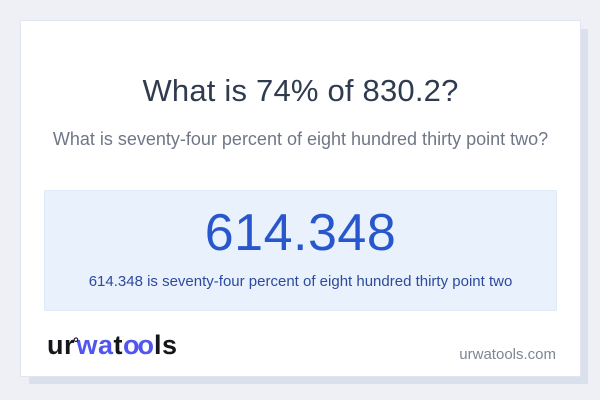  Describe the element at coordinates (300, 233) in the screenshot. I see `answer-value: 614.348` at that location.